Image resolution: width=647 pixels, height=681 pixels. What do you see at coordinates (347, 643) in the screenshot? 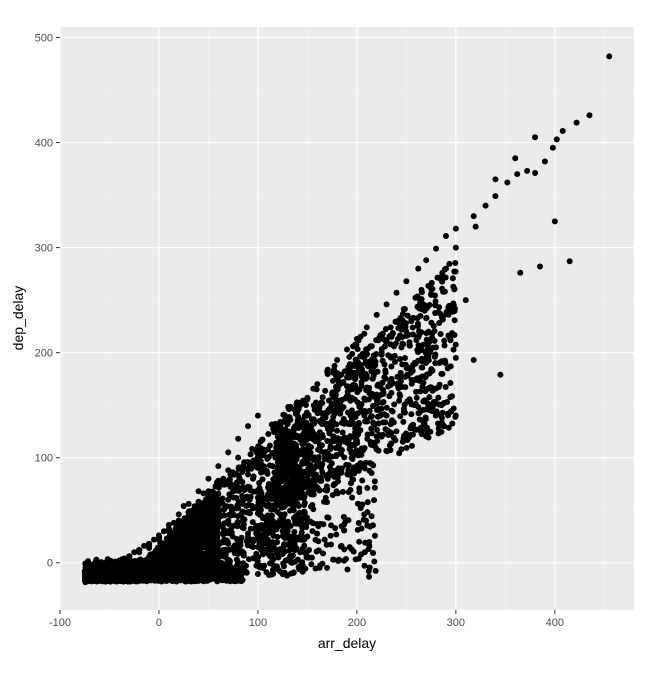
I see `x-axis-title: arr_delay` at bounding box center [347, 643].